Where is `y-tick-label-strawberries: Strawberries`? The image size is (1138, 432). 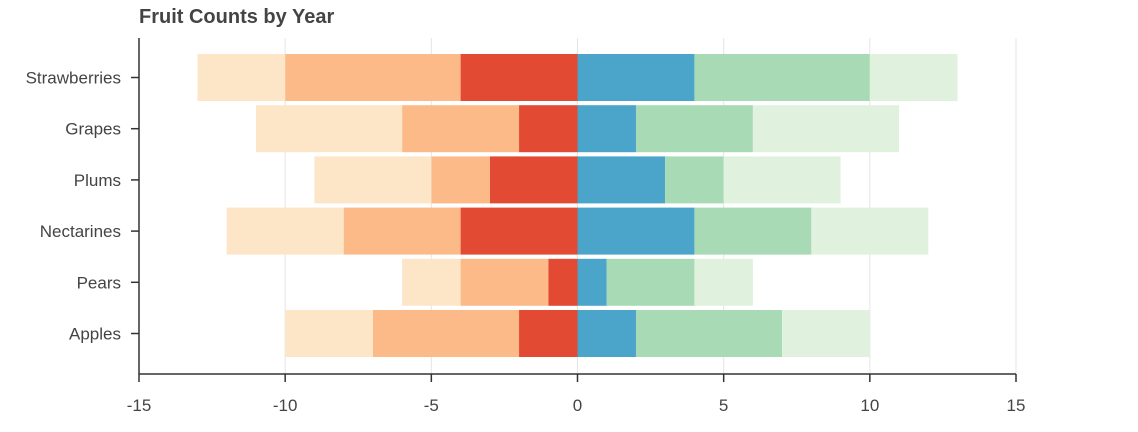
y-tick-label-strawberries: Strawberries is located at coordinates (73, 78).